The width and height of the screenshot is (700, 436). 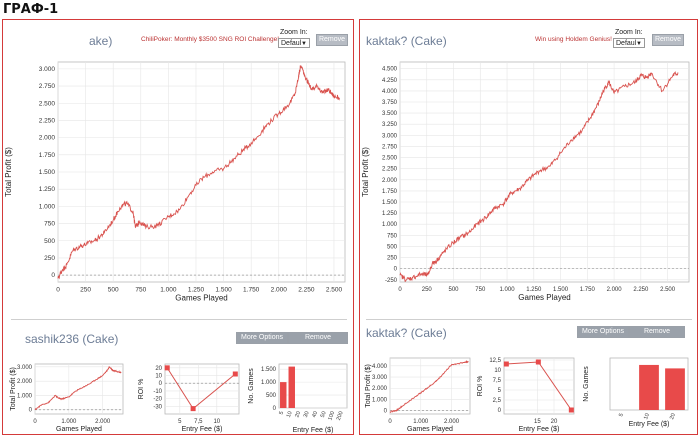 I want to click on right-zoom-label: Zoom In:, so click(x=629, y=32).